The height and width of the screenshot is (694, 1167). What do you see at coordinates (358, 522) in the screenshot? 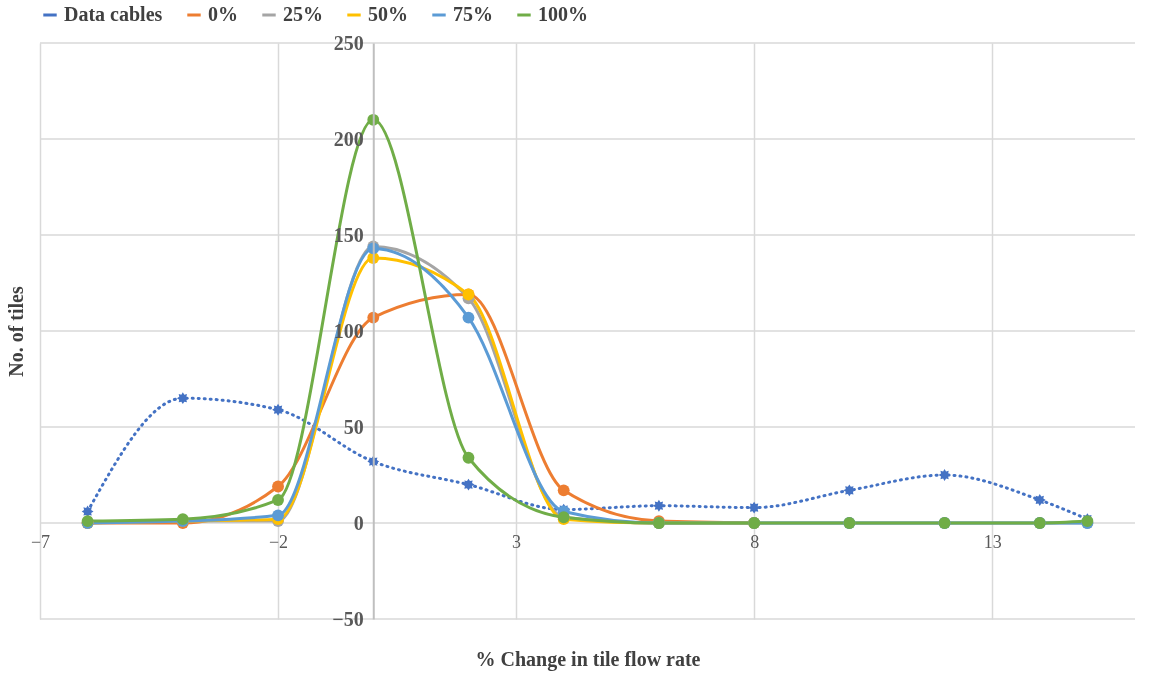
I see `y-tick-label: 0` at bounding box center [358, 522].